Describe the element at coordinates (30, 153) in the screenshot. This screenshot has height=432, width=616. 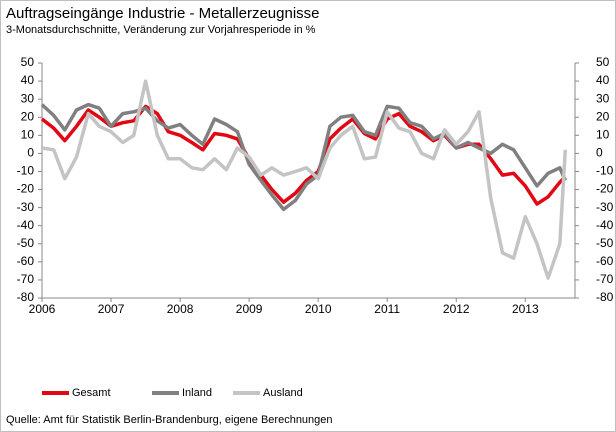
I see `y-tick-label: 0` at that location.